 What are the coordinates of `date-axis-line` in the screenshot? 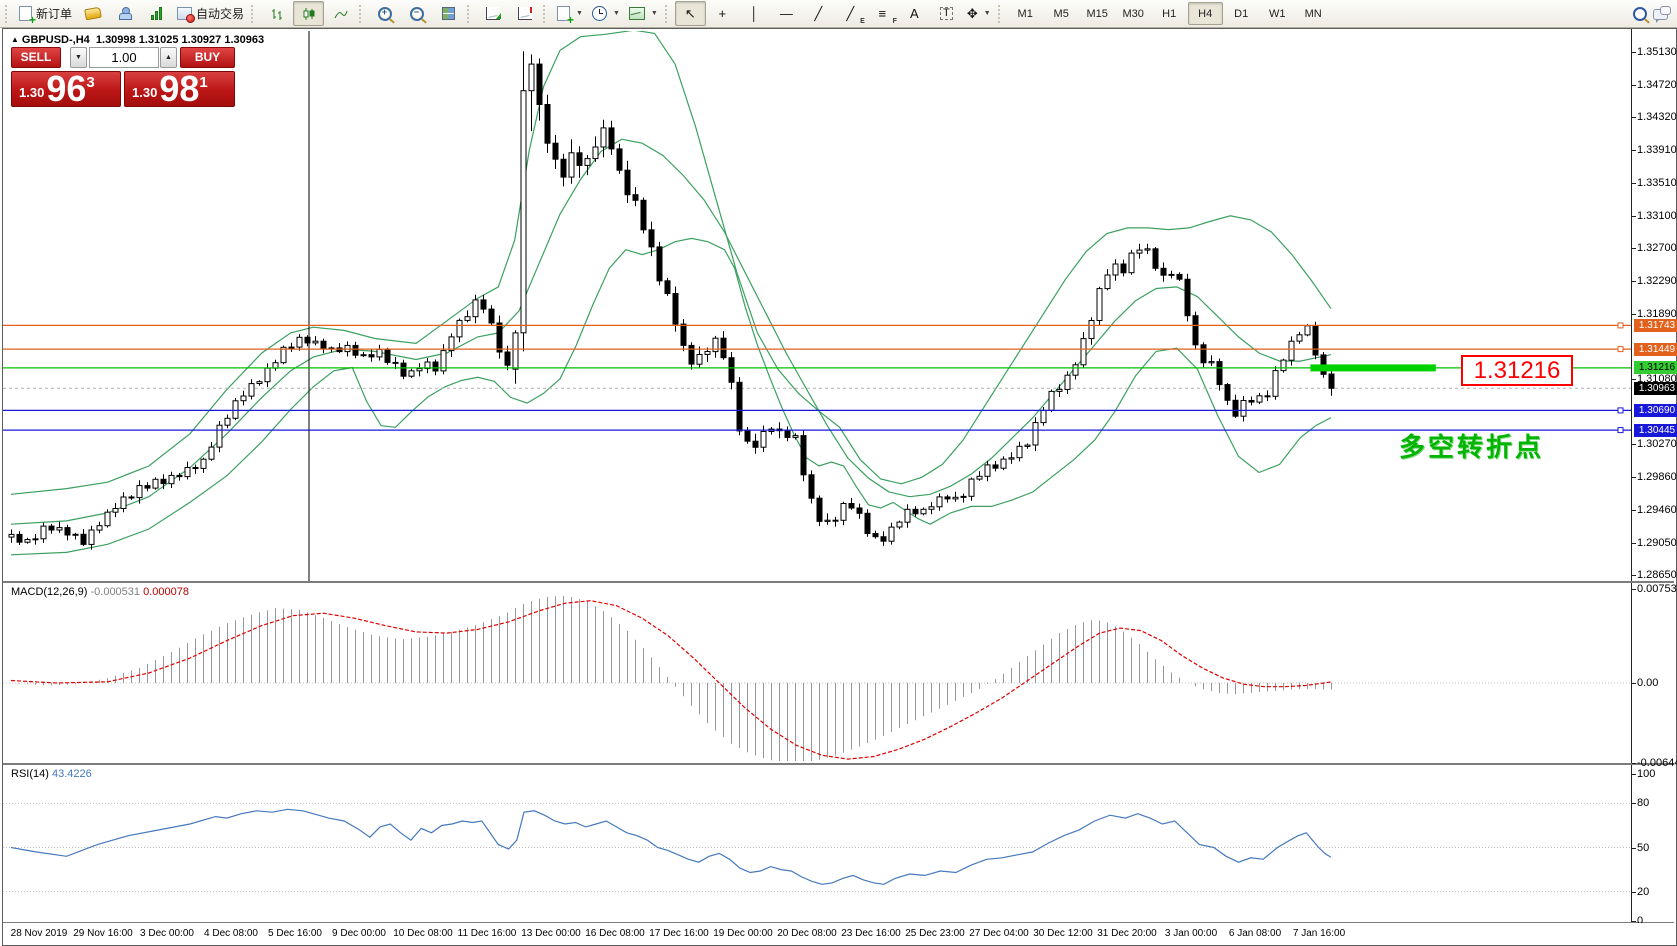 It's located at (838, 922).